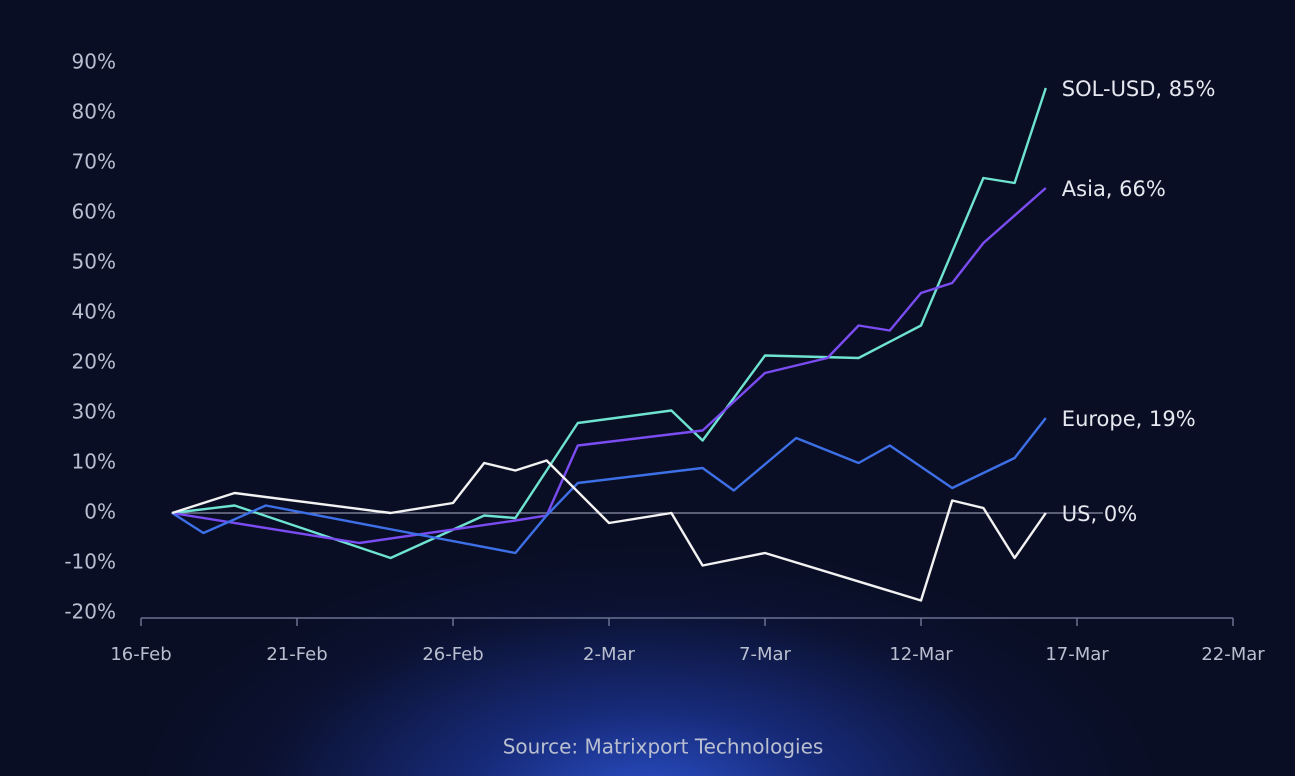  I want to click on x-tick-label: 22-Mar, so click(1233, 654).